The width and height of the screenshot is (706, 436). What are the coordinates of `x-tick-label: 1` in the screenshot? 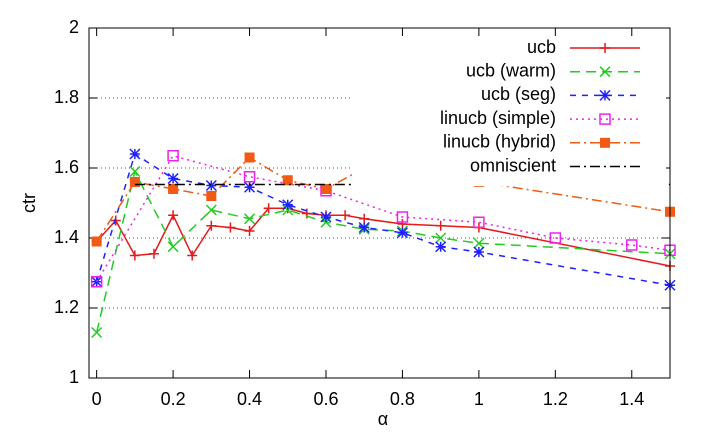 It's located at (479, 399).